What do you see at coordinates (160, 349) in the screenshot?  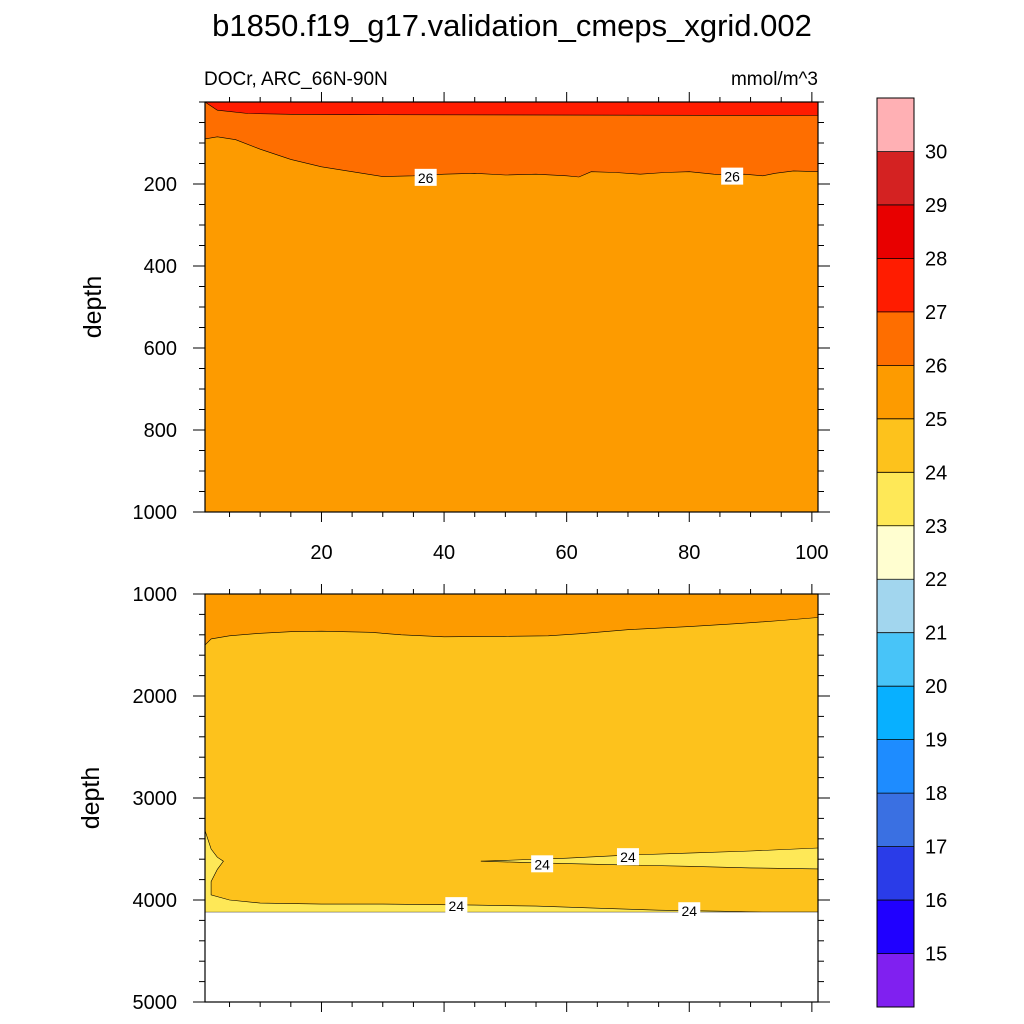 I see `upper-y-tick-label: 600` at bounding box center [160, 349].